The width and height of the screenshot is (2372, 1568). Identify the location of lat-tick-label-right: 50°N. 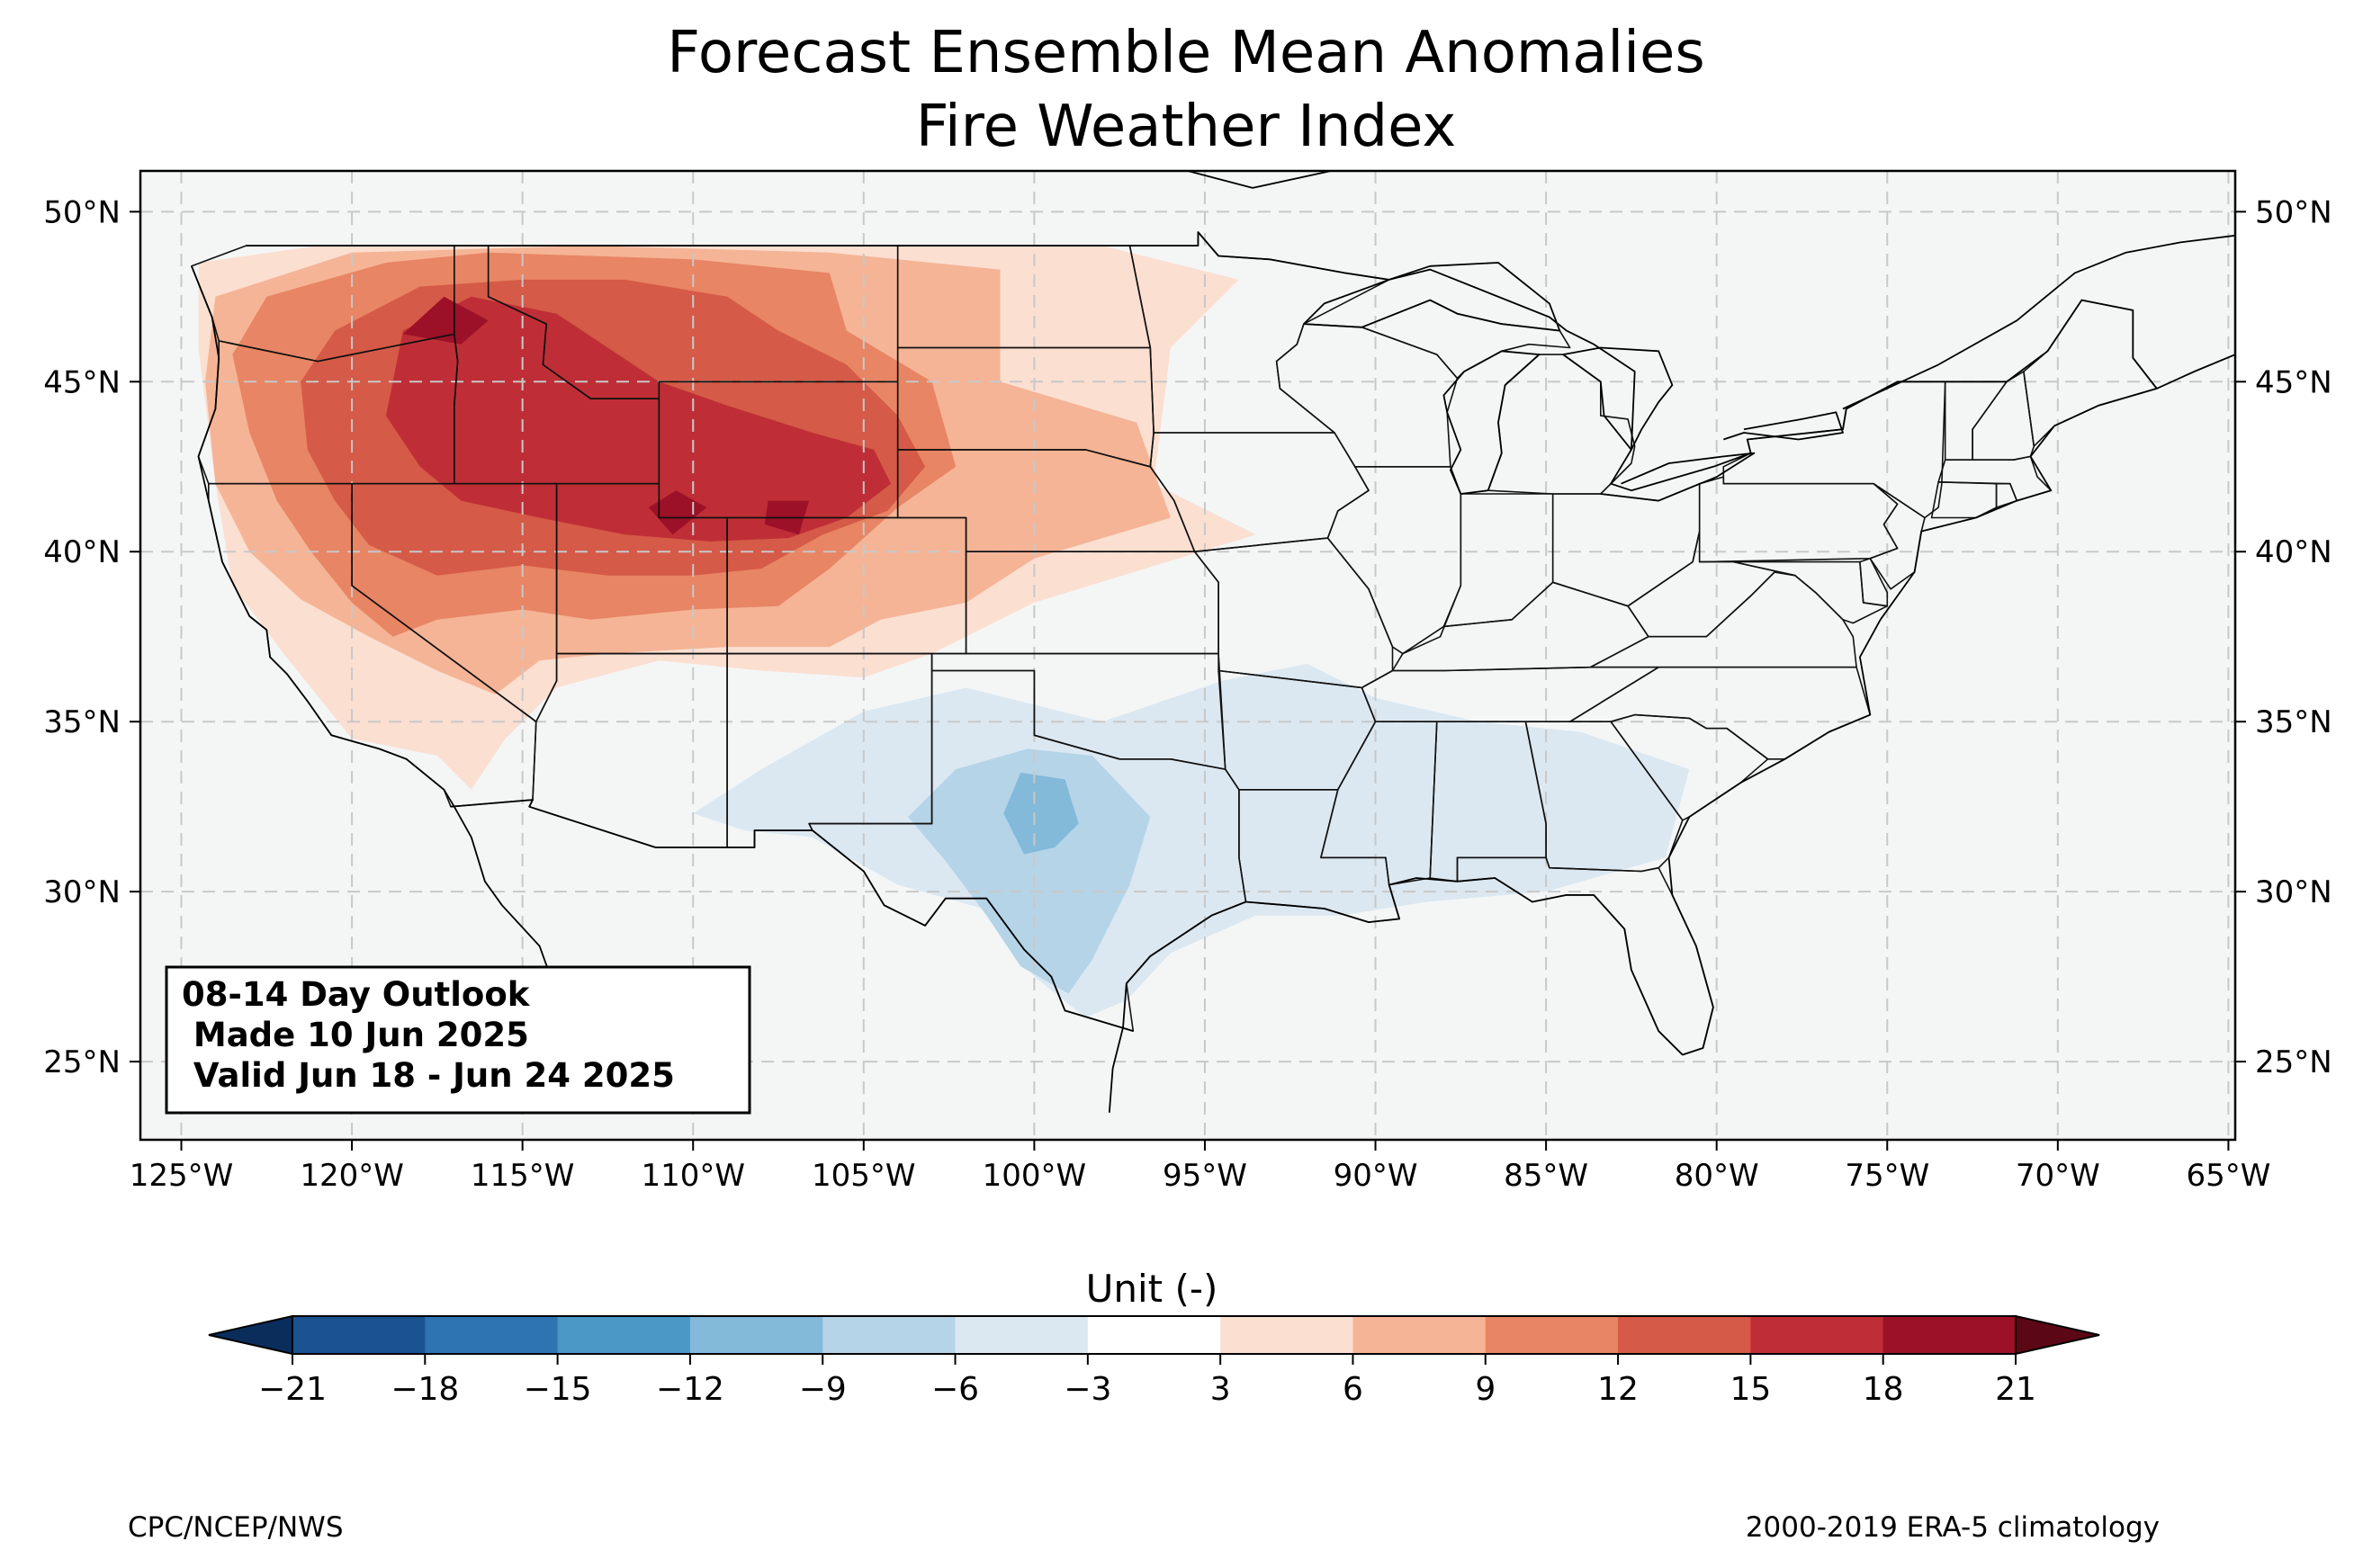
(2293, 212).